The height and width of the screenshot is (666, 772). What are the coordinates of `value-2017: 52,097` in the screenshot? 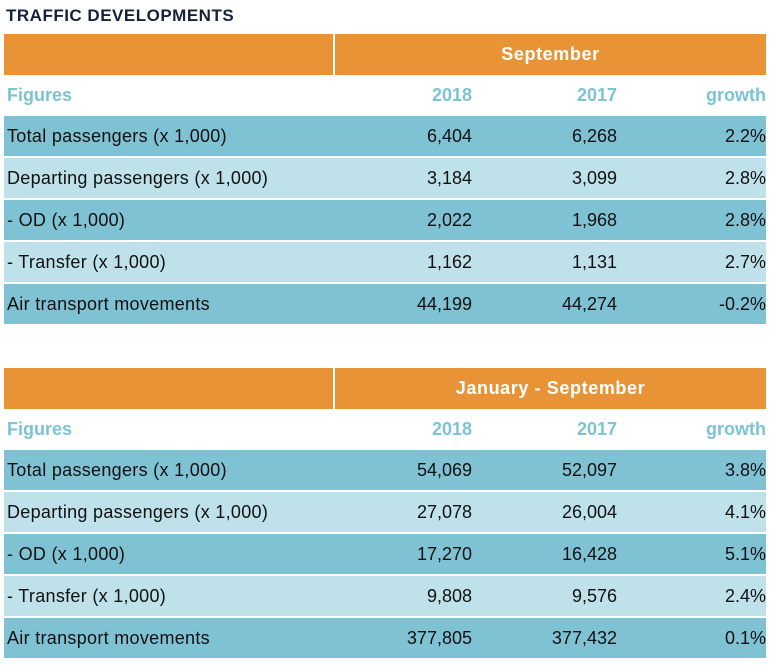 It's located at (589, 469).